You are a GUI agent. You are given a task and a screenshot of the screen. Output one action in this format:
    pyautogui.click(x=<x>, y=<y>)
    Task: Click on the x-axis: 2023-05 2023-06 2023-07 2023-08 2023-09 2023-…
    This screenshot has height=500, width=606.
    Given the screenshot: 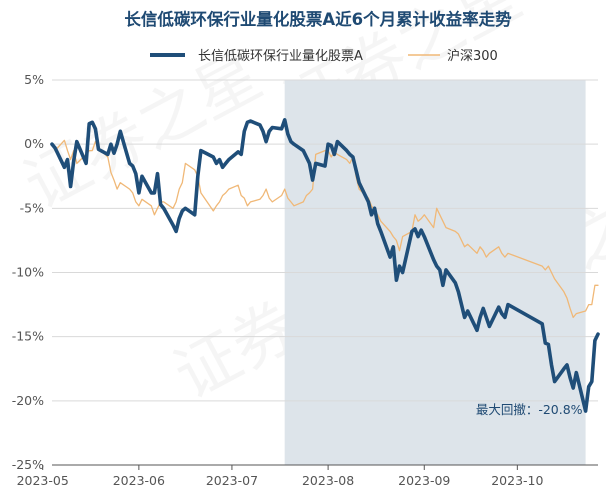 What is the action you would take?
    pyautogui.click(x=307, y=476)
    